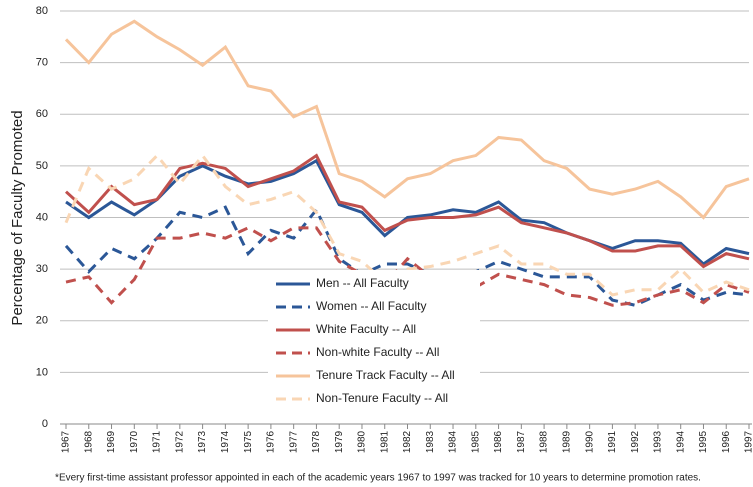  Describe the element at coordinates (544, 441) in the screenshot. I see `x-tick-label: 1988` at that location.